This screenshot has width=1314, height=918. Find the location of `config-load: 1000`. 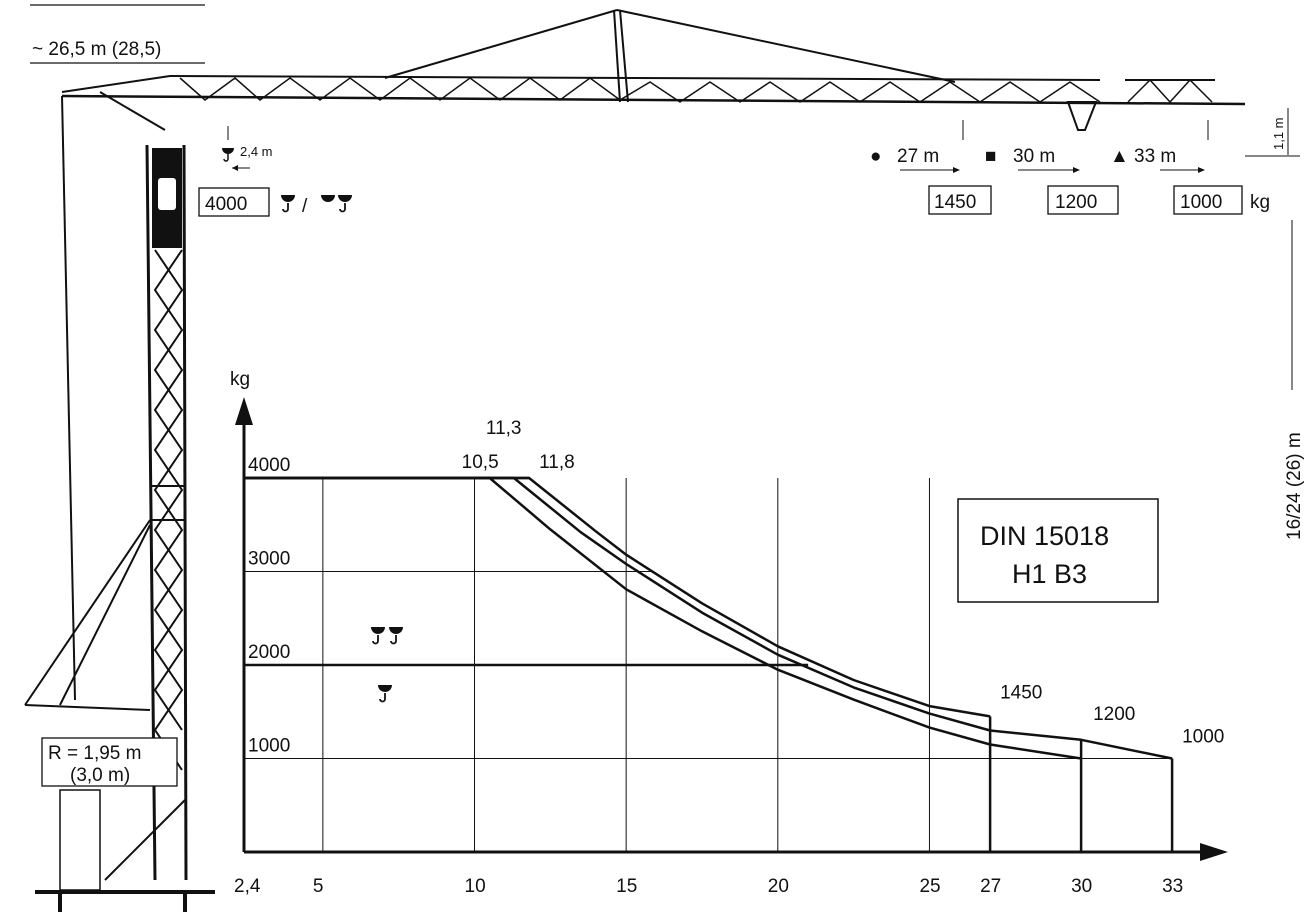

config-load: 1000 is located at coordinates (1201, 202).